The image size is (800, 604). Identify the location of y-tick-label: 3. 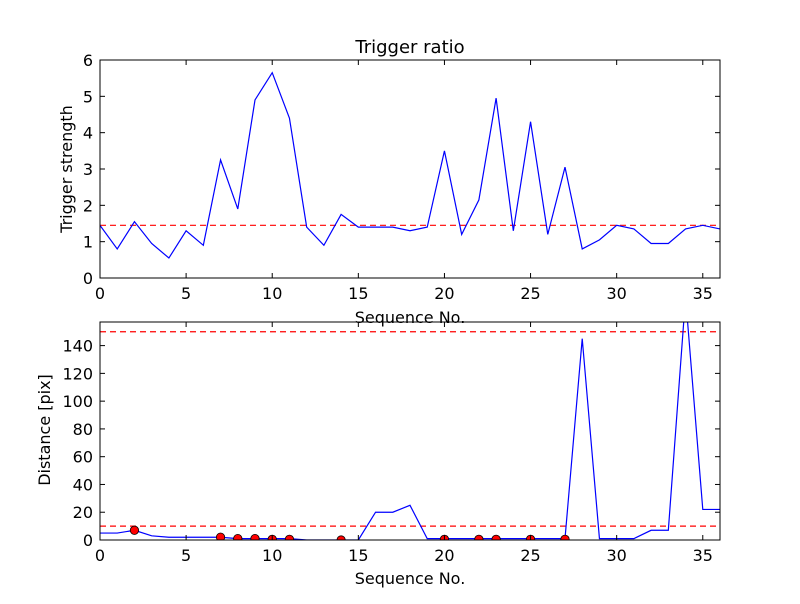
(88, 169).